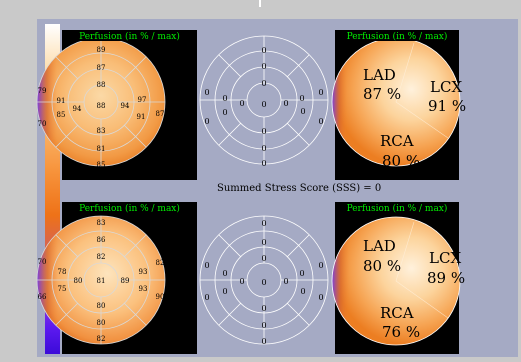 This screenshot has height=362, width=521. What do you see at coordinates (401, 332) in the screenshot?
I see `rca-value: 76 %` at bounding box center [401, 332].